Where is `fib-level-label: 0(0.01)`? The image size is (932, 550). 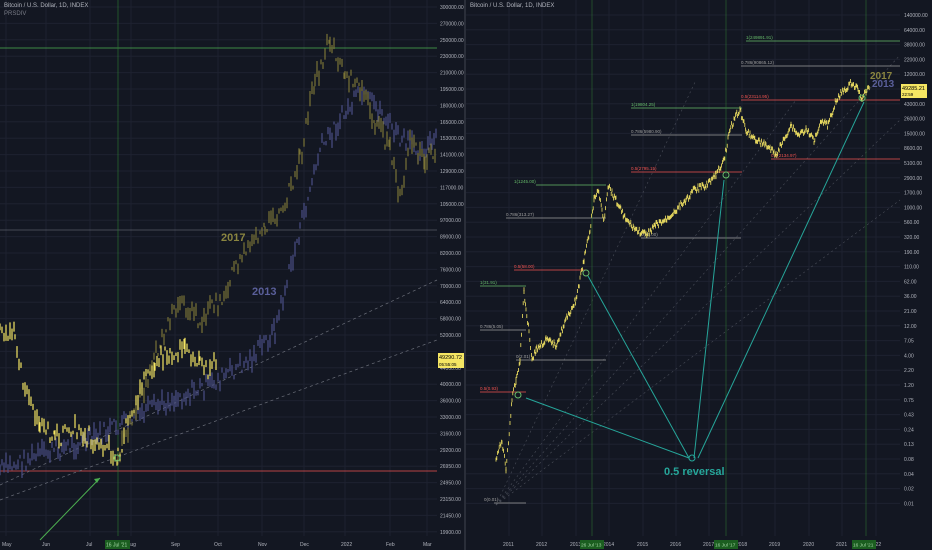 fib-level-label: 0(0.01) is located at coordinates (491, 499).